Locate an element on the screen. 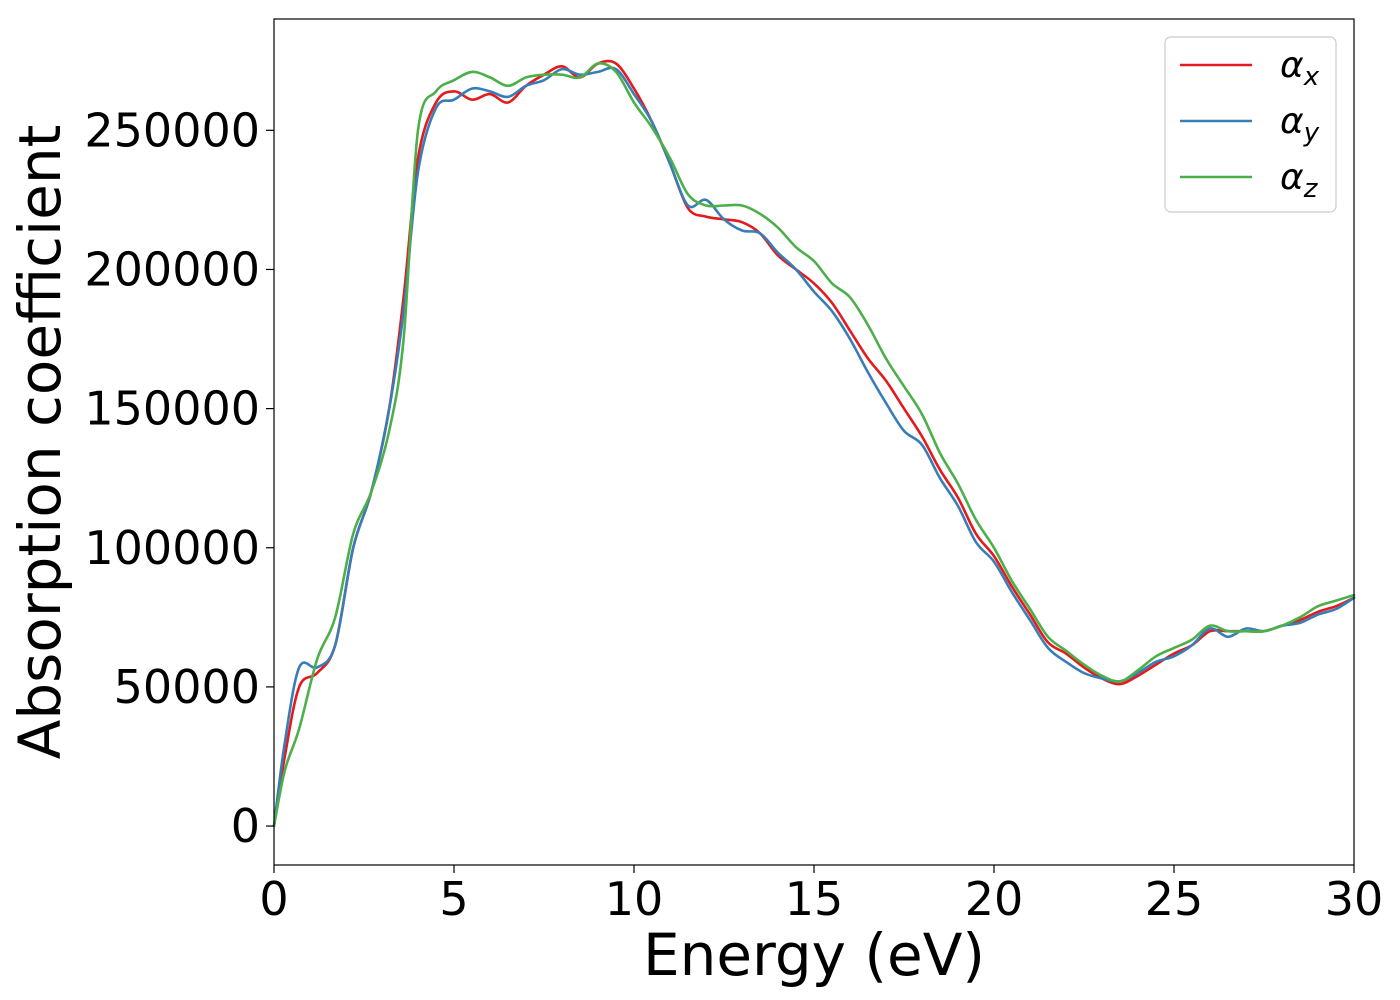 Image resolution: width=1400 pixels, height=1000 pixels. y-tick-label: 200000 is located at coordinates (172, 269).